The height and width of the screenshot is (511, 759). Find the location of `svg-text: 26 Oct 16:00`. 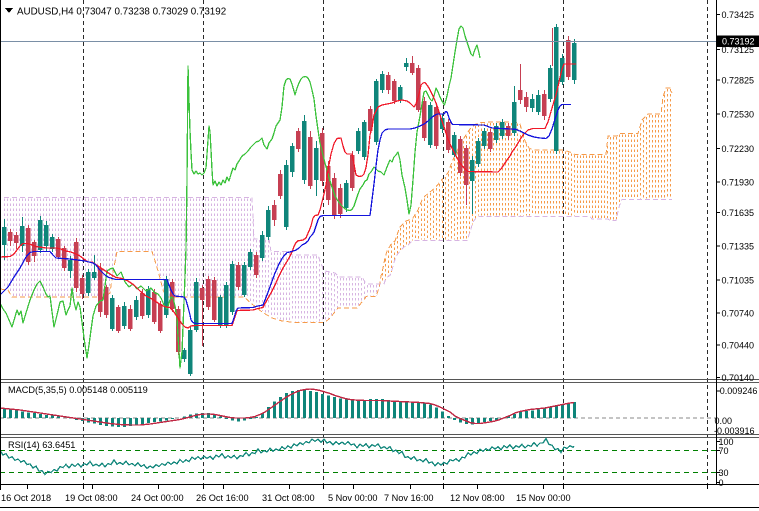

svg-text: 26 Oct 16:00 is located at coordinates (222, 498).